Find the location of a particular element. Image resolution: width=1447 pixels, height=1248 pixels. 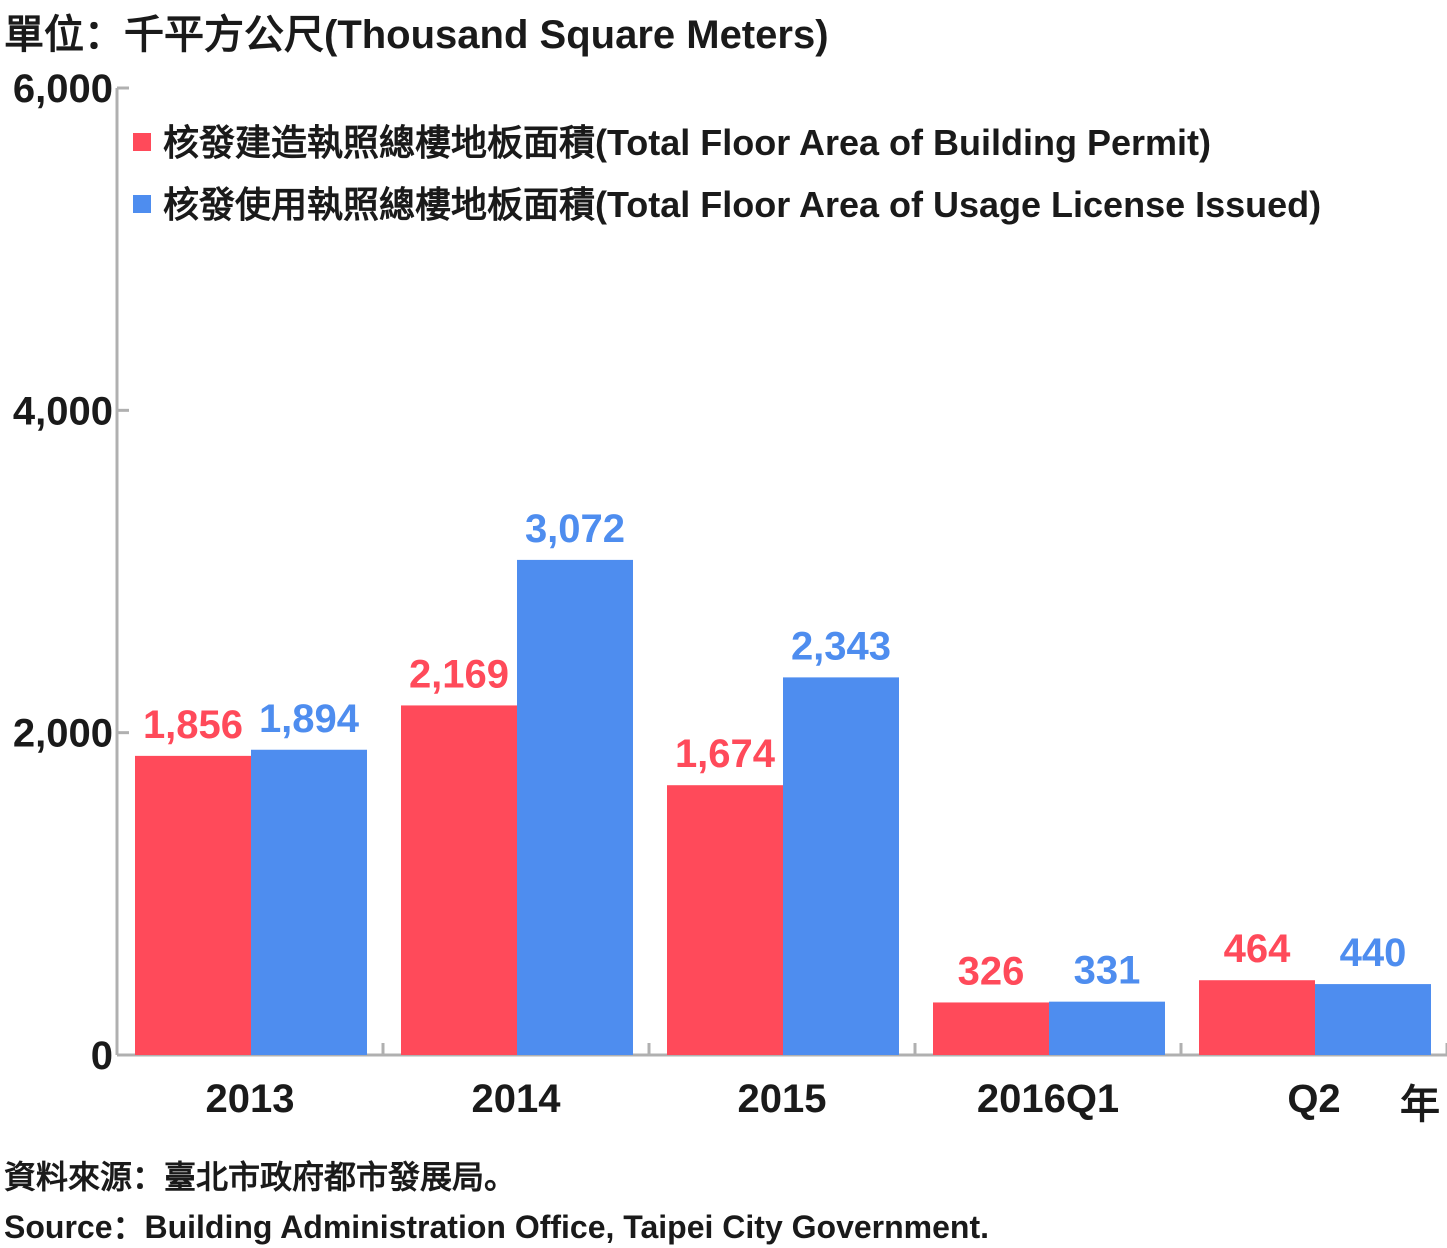

data-label-permit: 1,856 is located at coordinates (193, 725).